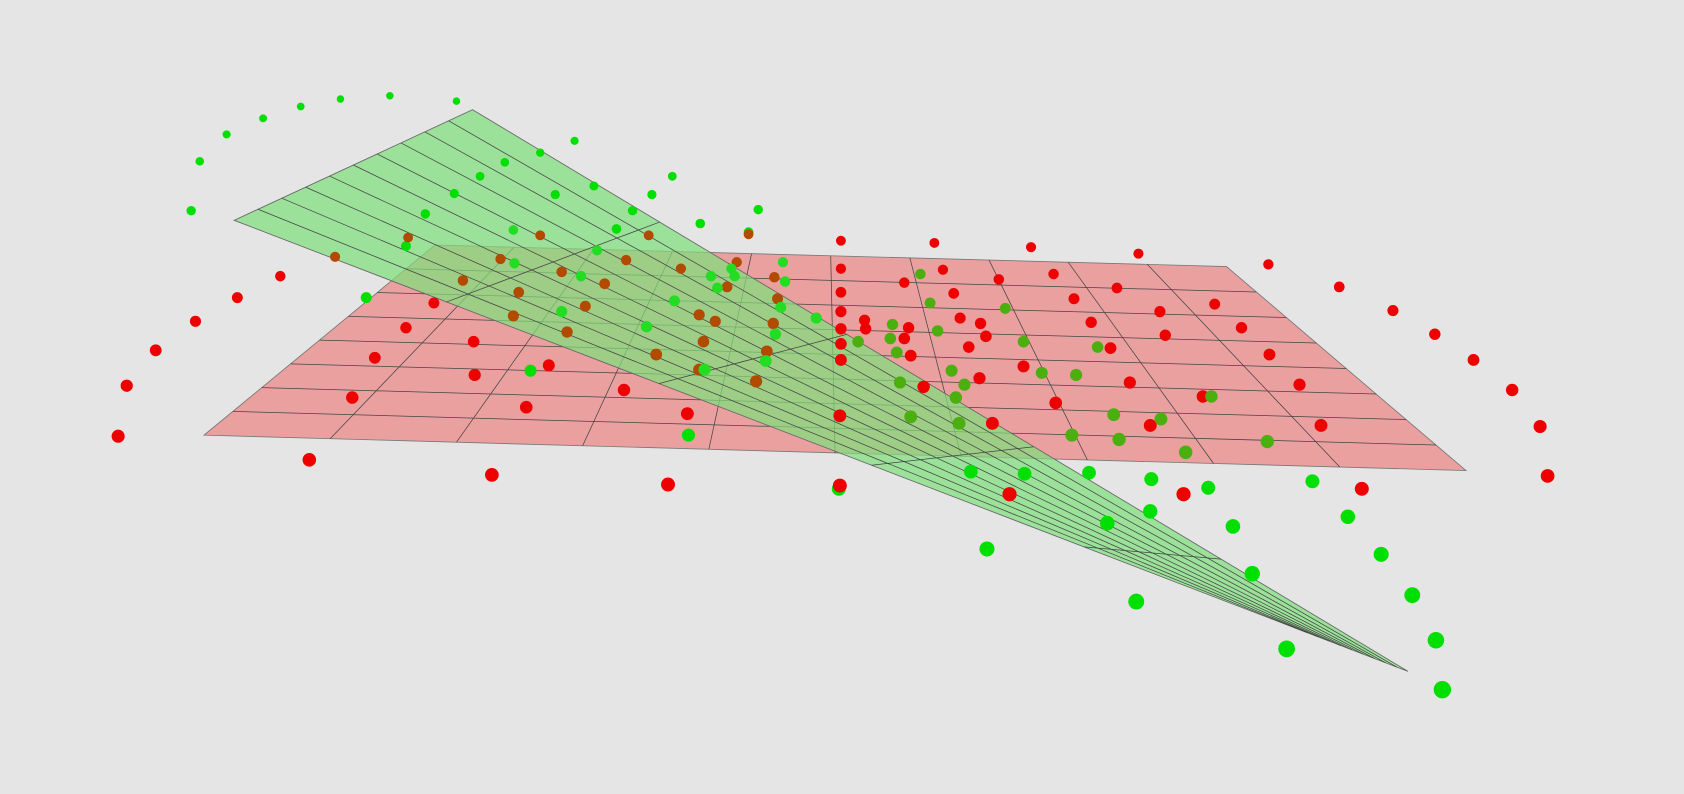 The image size is (1684, 794). Describe the element at coordinates (1152, 553) in the screenshot. I see `plane-grid-line` at that location.